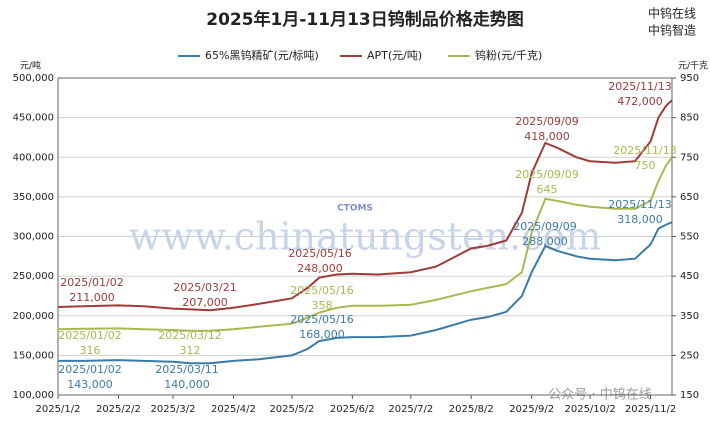 The image size is (710, 426). I want to click on x-tick-label: 2025/5/2, so click(291, 409).